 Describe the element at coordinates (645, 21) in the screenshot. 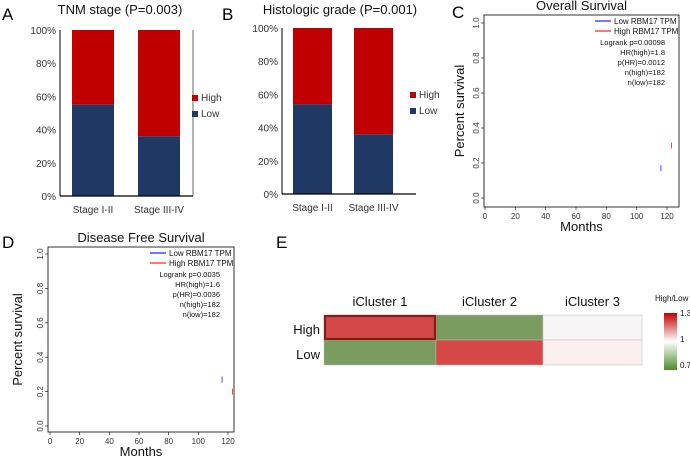

I see `legend-label: Low RBM17 TPM` at that location.